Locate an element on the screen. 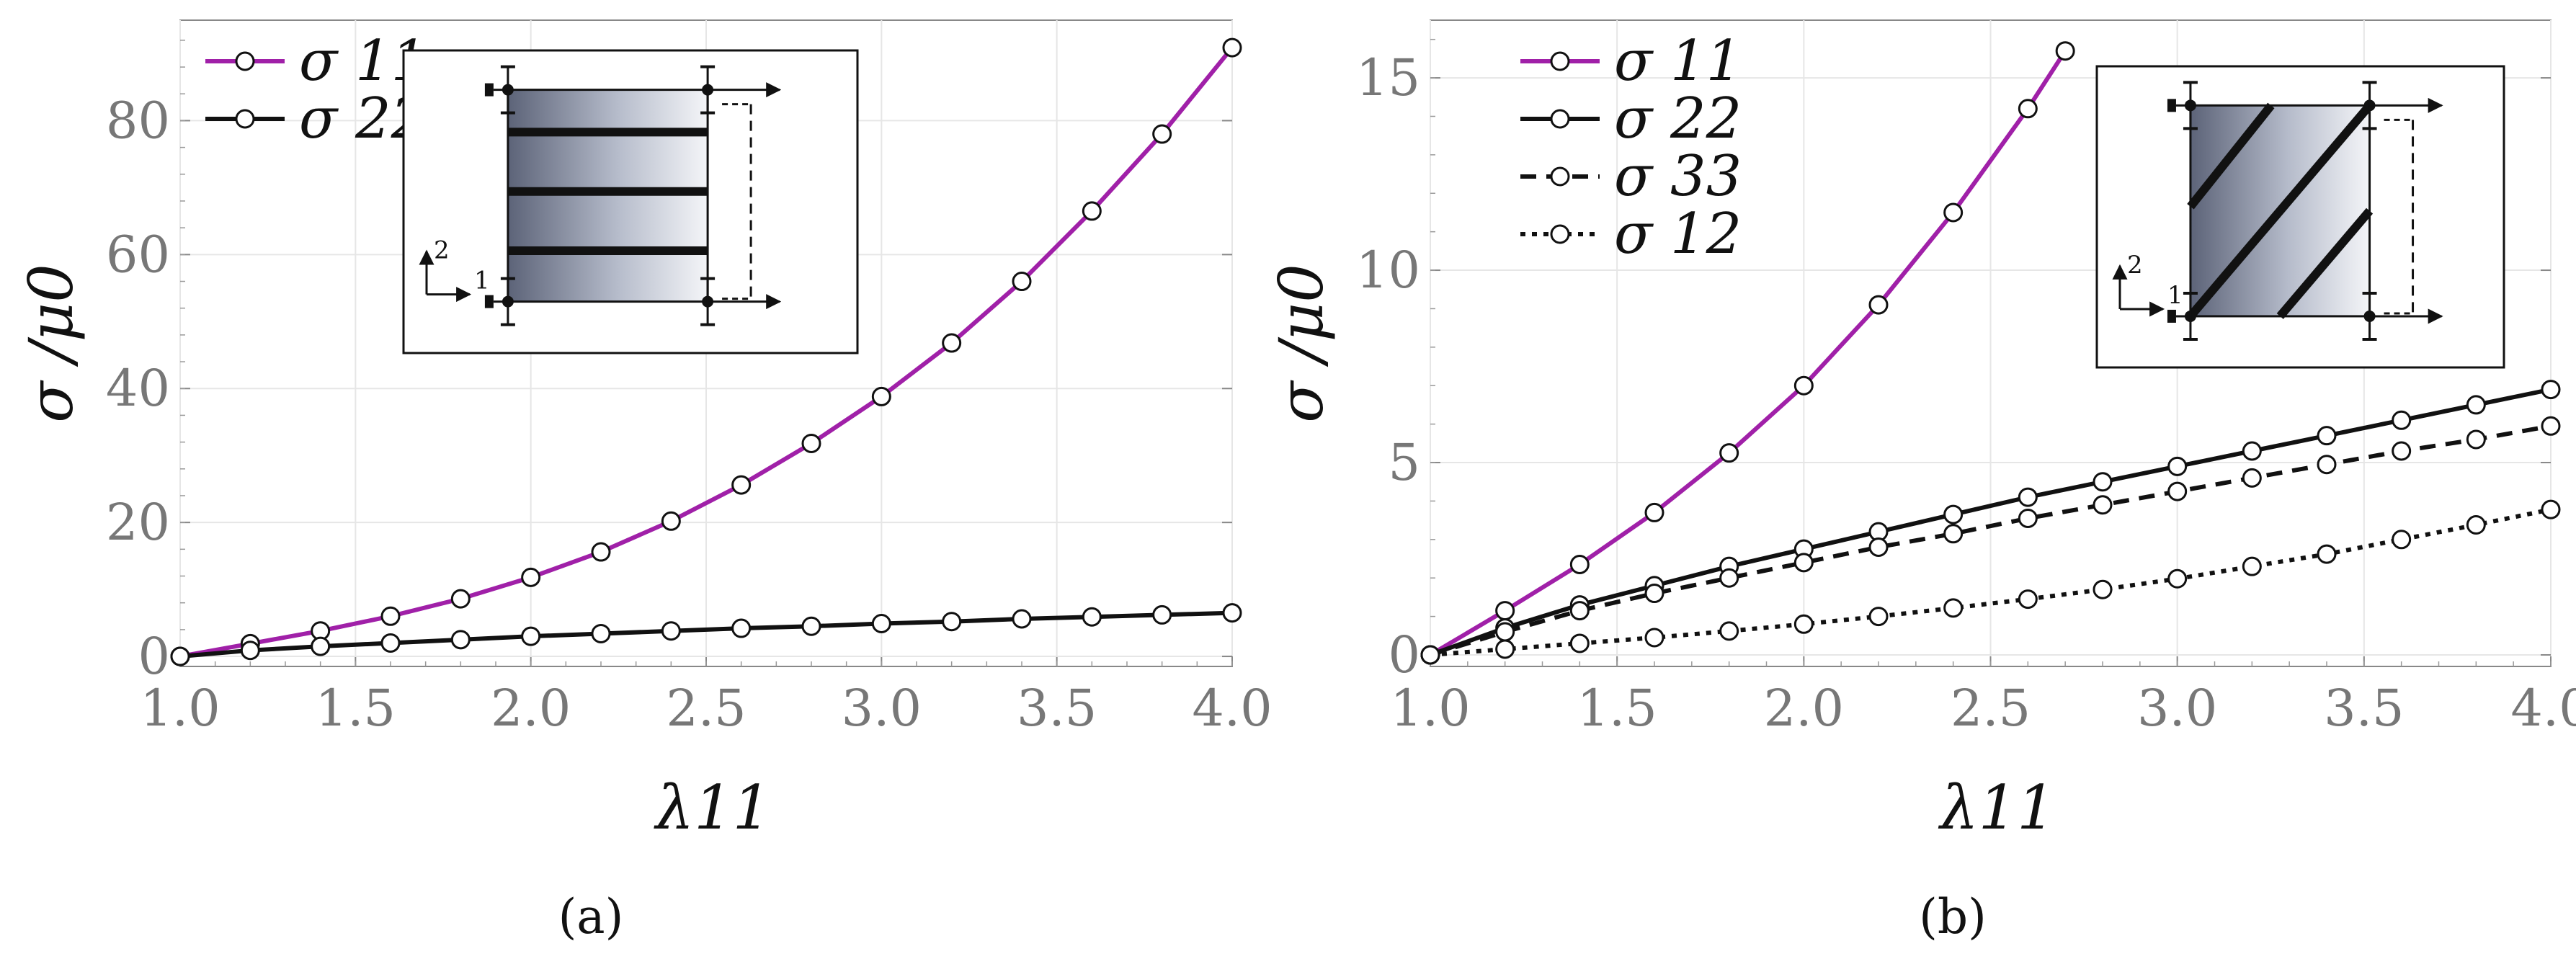 Image resolution: width=2576 pixels, height=964 pixels. legend-label: σ 22 is located at coordinates (1678, 118).